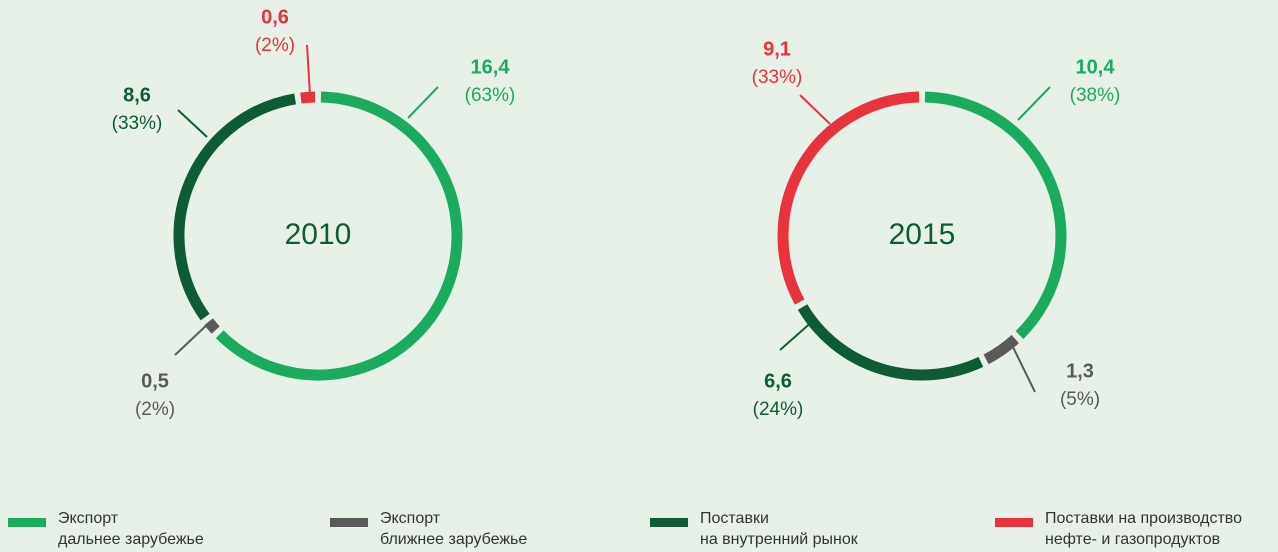  Describe the element at coordinates (922, 234) in the screenshot. I see `center-title: 2015` at that location.